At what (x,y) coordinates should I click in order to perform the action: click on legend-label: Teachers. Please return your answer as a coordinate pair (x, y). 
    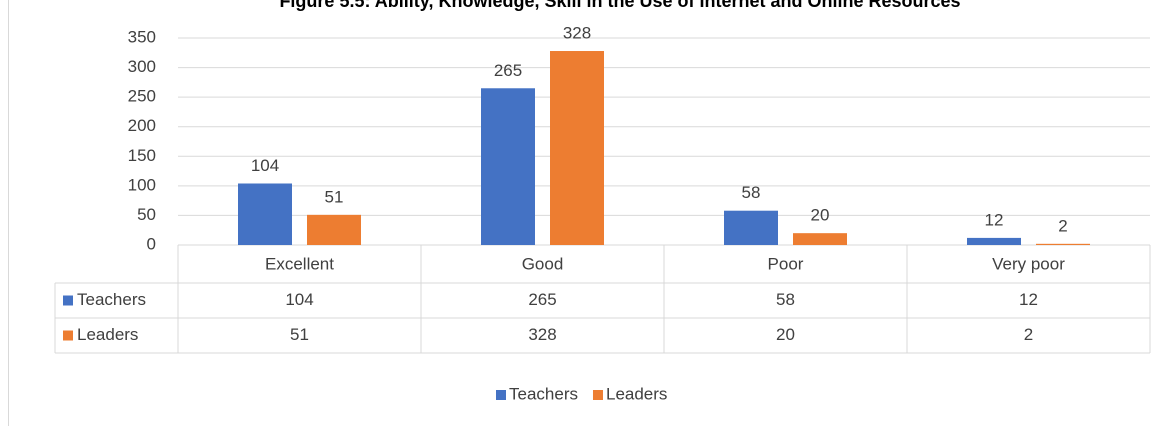
    Looking at the image, I should click on (543, 393).